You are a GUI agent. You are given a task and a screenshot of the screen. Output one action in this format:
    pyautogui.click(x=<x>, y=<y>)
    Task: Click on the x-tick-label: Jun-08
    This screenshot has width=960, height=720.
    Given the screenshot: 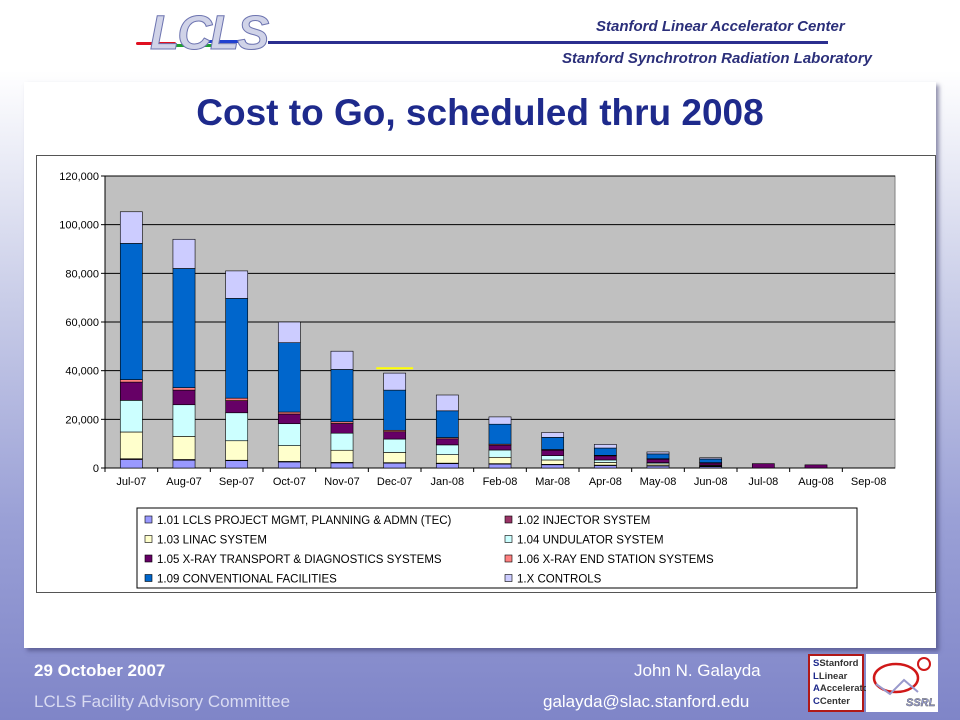 What is the action you would take?
    pyautogui.click(x=711, y=482)
    